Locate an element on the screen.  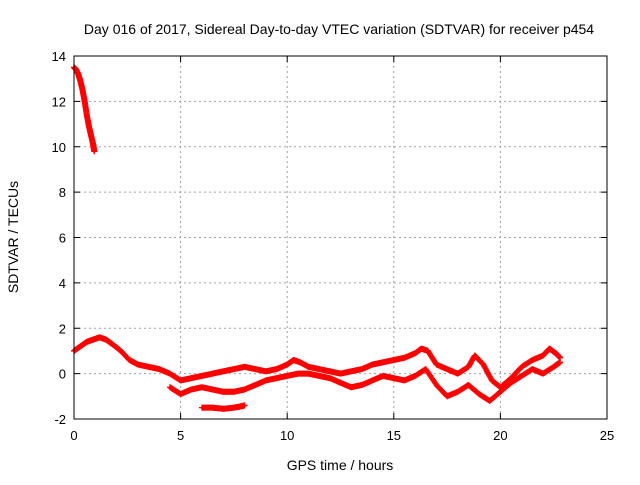
x-tick-label: 10 is located at coordinates (287, 435).